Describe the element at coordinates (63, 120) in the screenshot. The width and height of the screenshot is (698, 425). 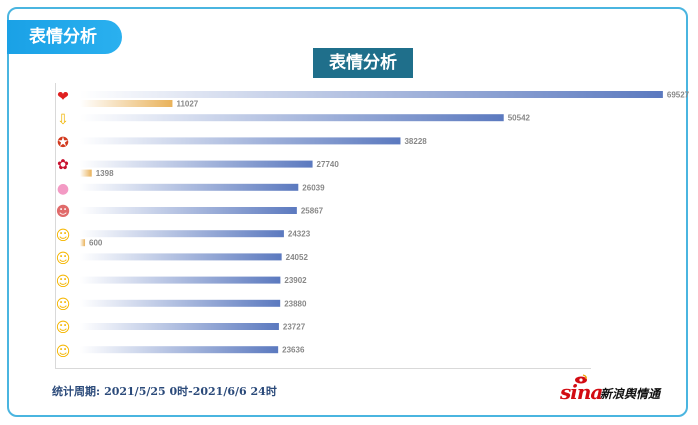
I see `thumbs-down-emoji-icon: ⇩` at that location.